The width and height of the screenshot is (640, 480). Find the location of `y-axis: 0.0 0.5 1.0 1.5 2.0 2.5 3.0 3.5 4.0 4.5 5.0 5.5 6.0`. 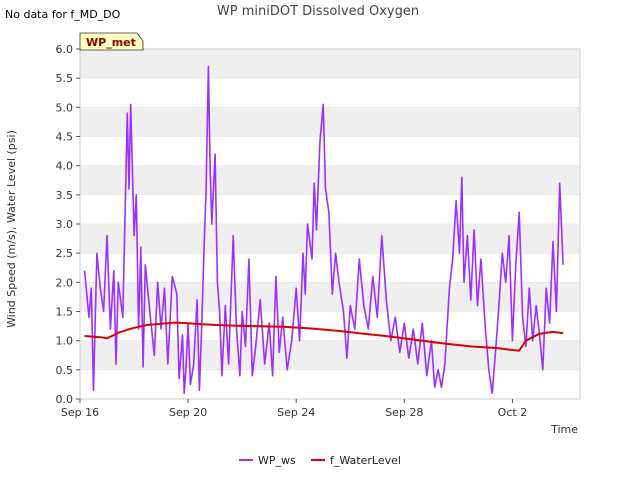

y-axis: 0.0 0.5 1.0 1.5 2.0 2.5 3.0 3.5 4.0 4.5 5.0 5.5 6.0 is located at coordinates (68, 224).